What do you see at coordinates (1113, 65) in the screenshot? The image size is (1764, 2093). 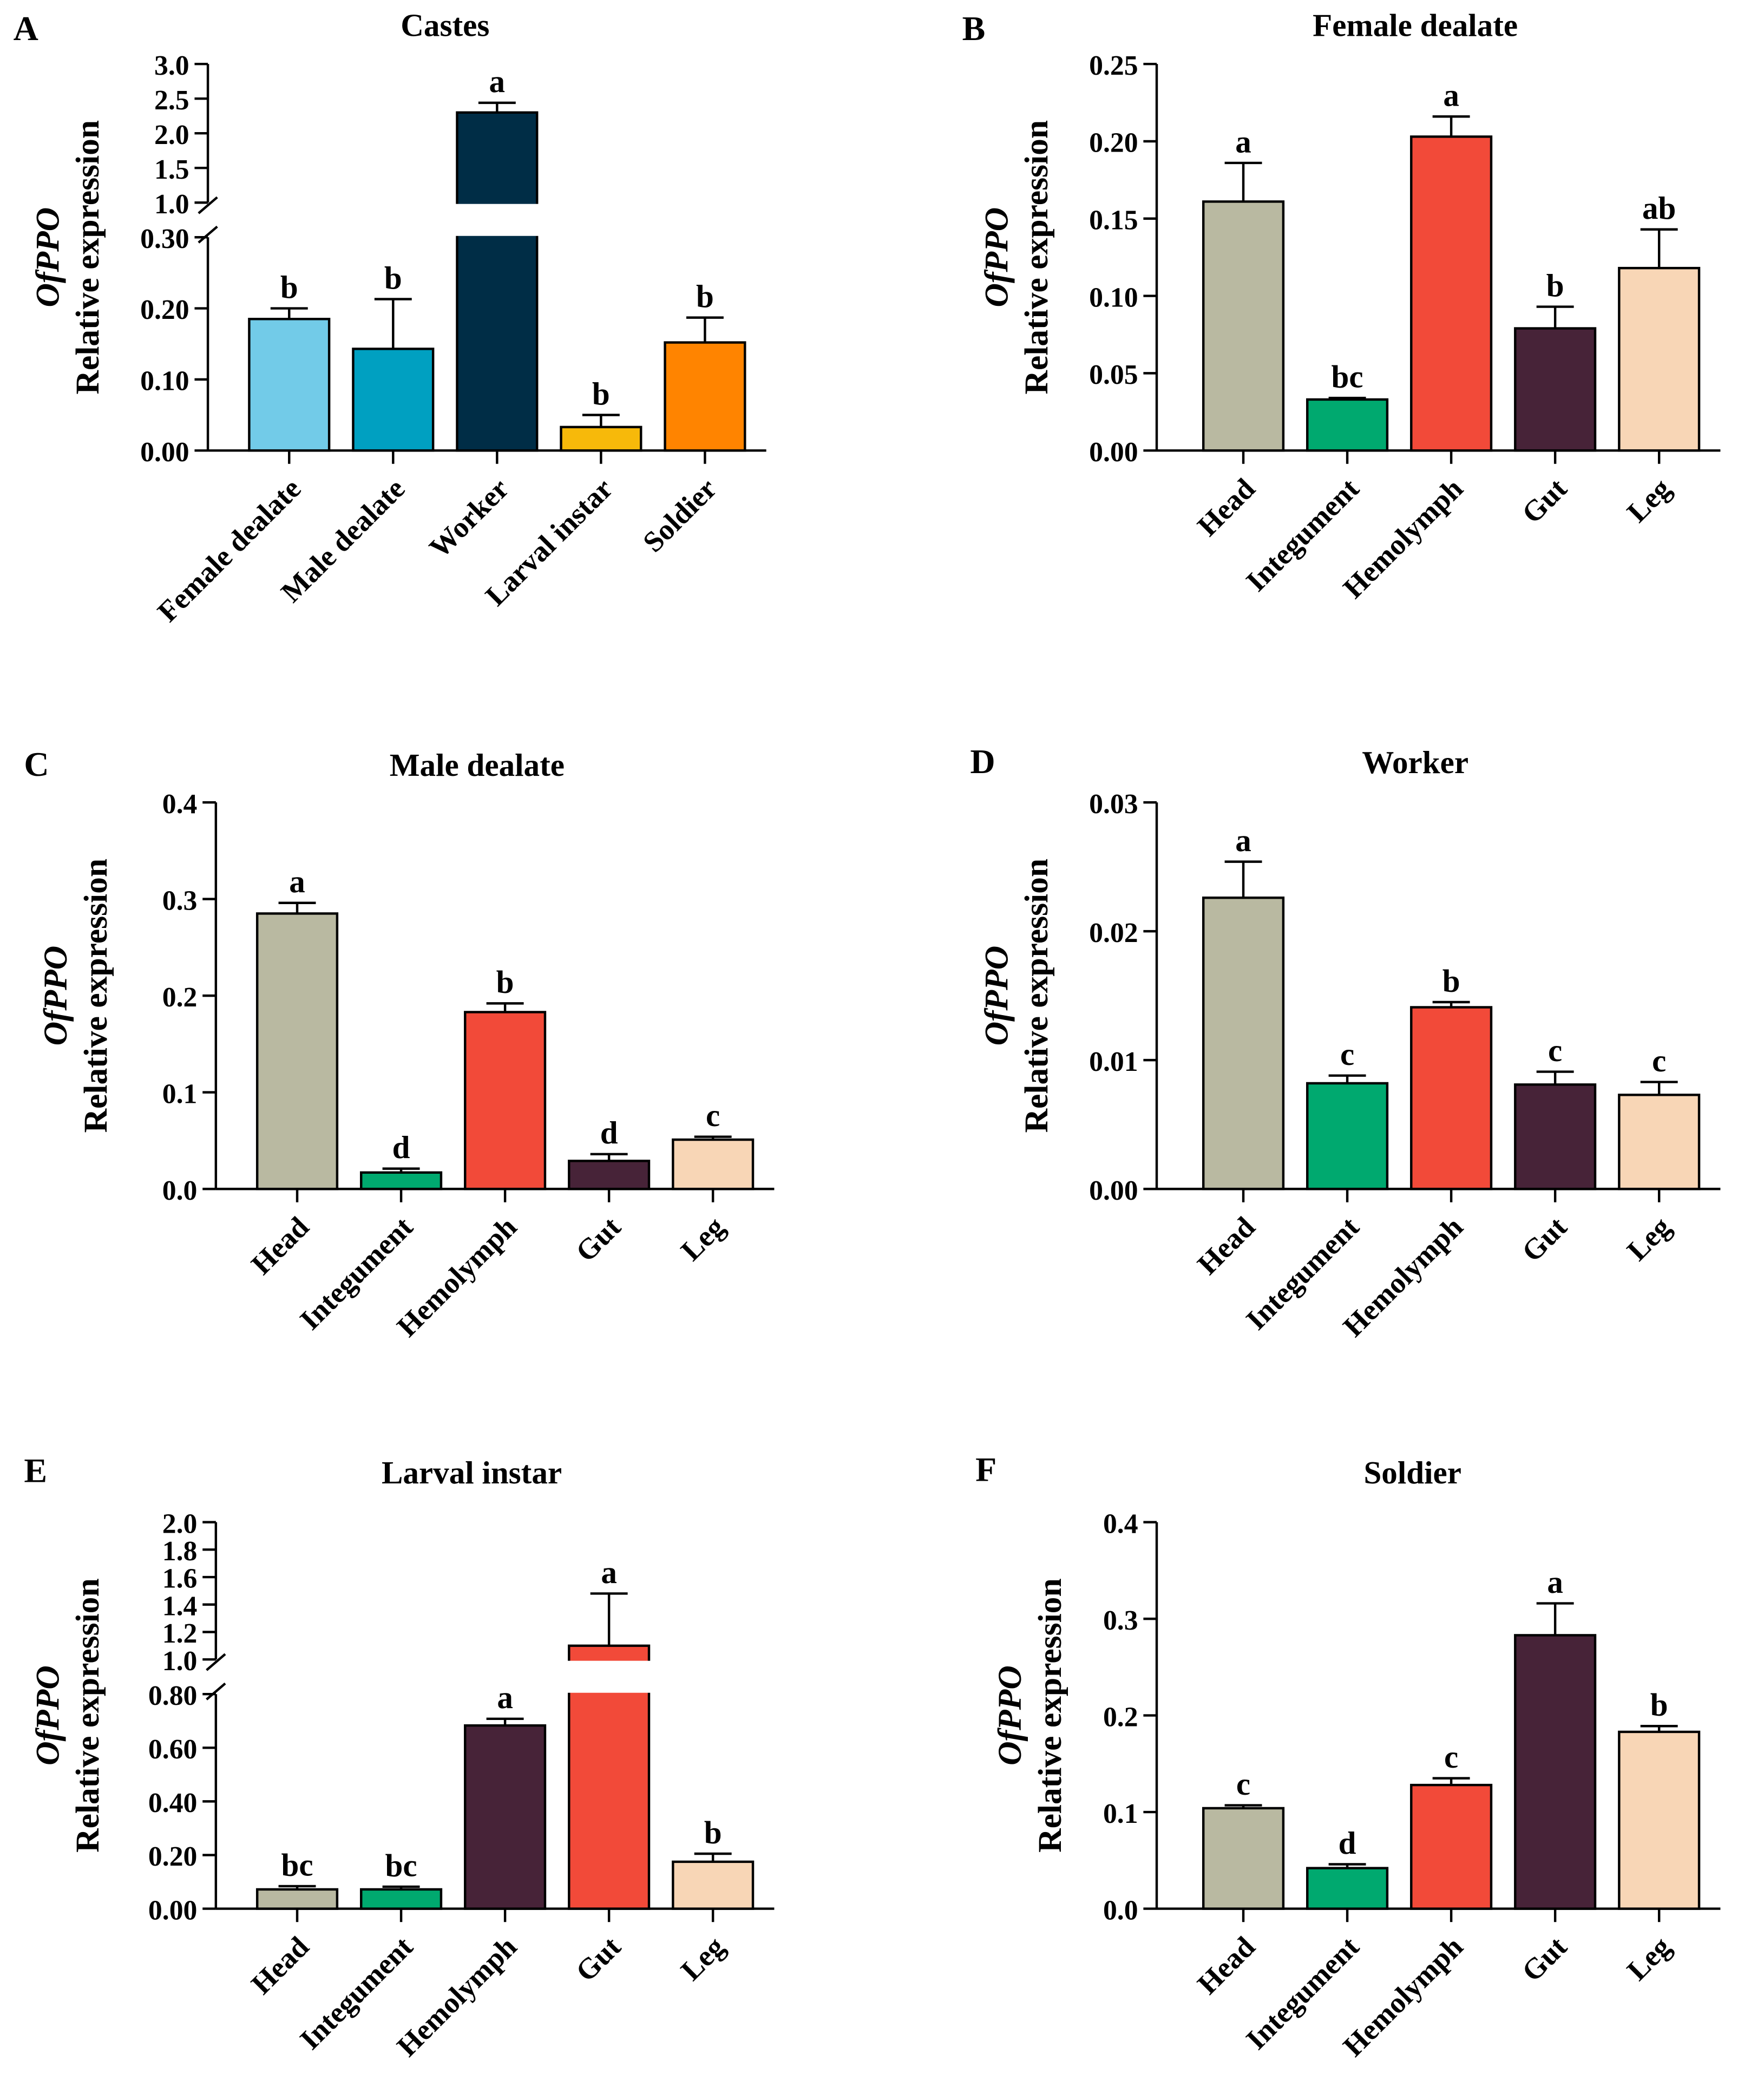 I see `y-tick-label: 0.25` at bounding box center [1113, 65].